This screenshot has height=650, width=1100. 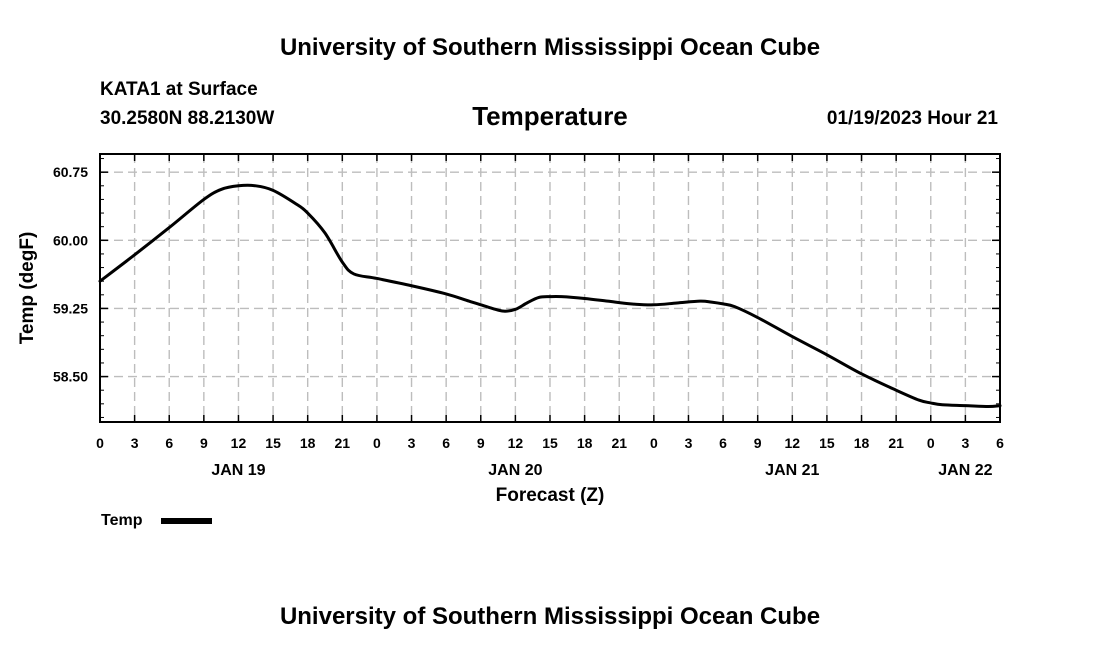 I want to click on y-tick-label: 60.00, so click(x=70, y=240).